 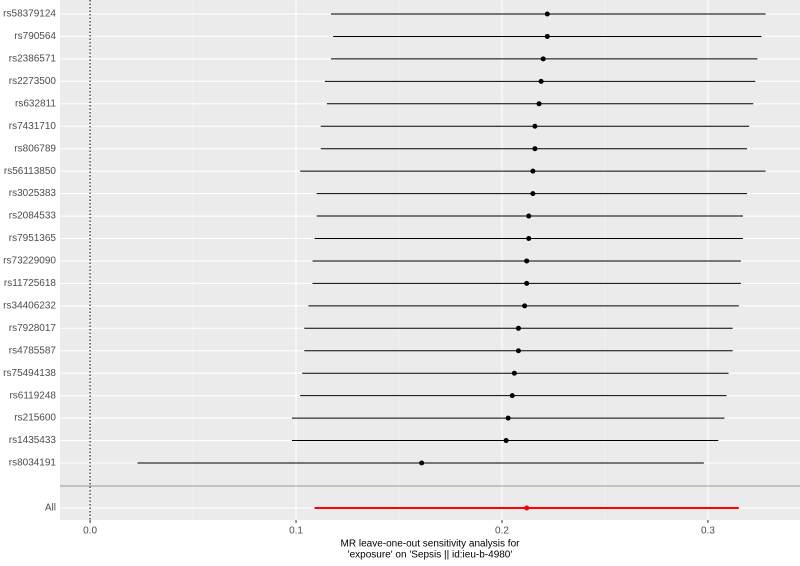 What do you see at coordinates (33, 193) in the screenshot?
I see `y-tick-label: rs3025383` at bounding box center [33, 193].